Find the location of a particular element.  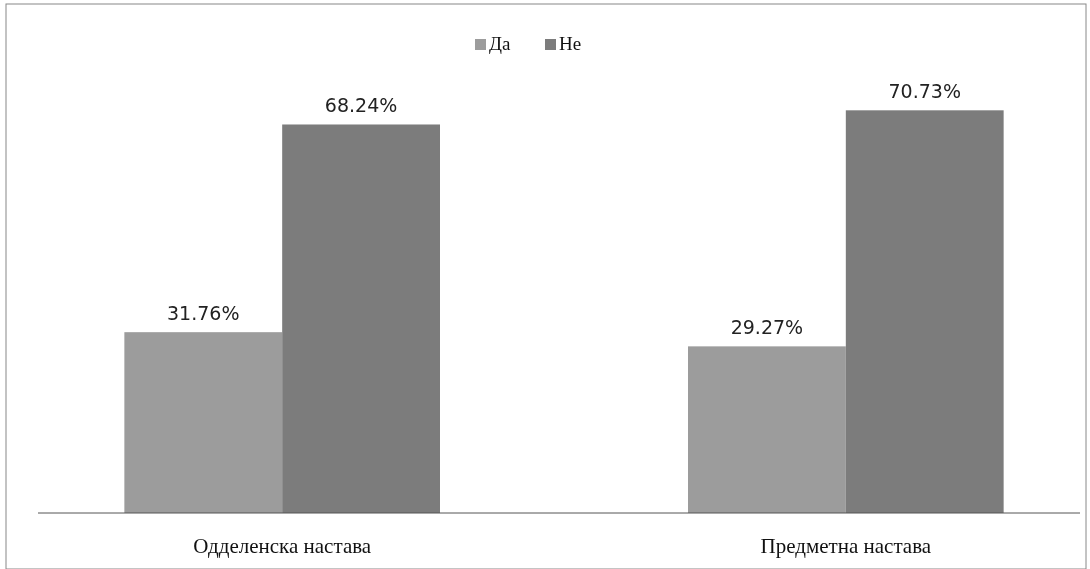

x-tick-label: Одделенска настава is located at coordinates (282, 546).